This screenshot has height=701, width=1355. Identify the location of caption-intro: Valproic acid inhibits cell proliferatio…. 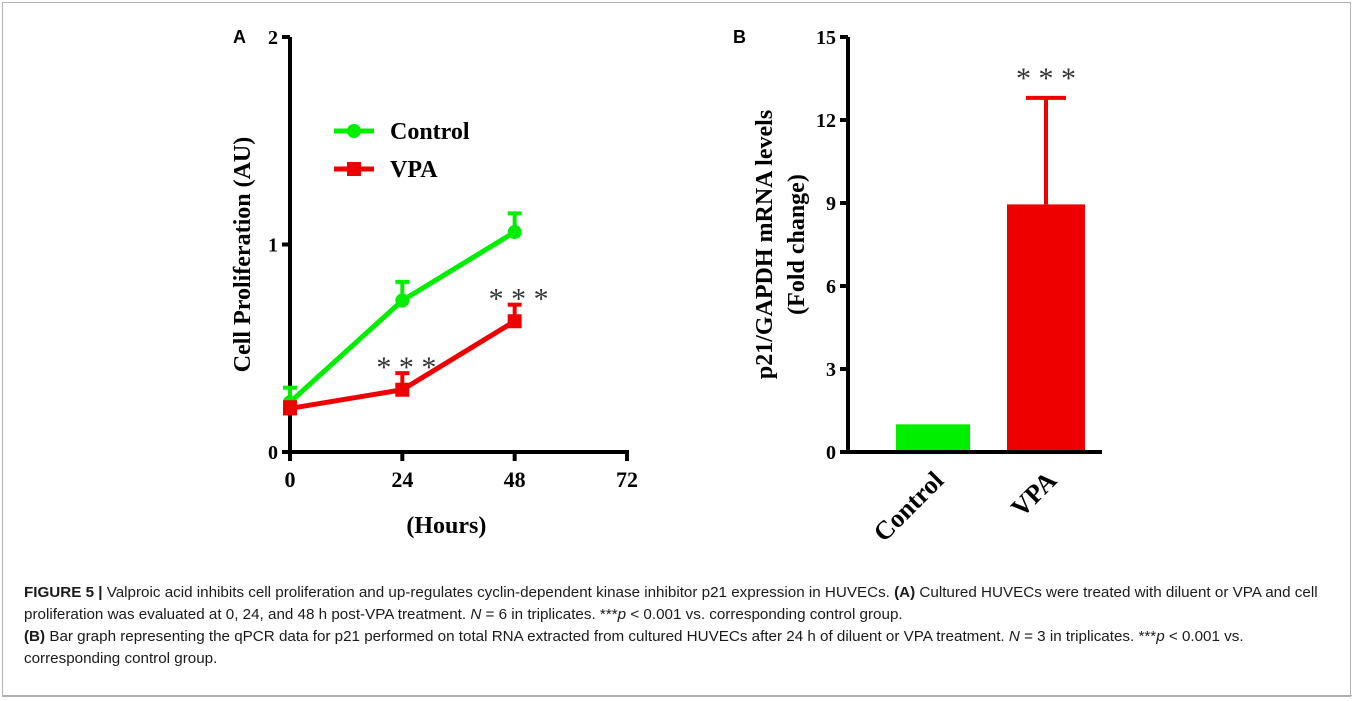
(498, 592).